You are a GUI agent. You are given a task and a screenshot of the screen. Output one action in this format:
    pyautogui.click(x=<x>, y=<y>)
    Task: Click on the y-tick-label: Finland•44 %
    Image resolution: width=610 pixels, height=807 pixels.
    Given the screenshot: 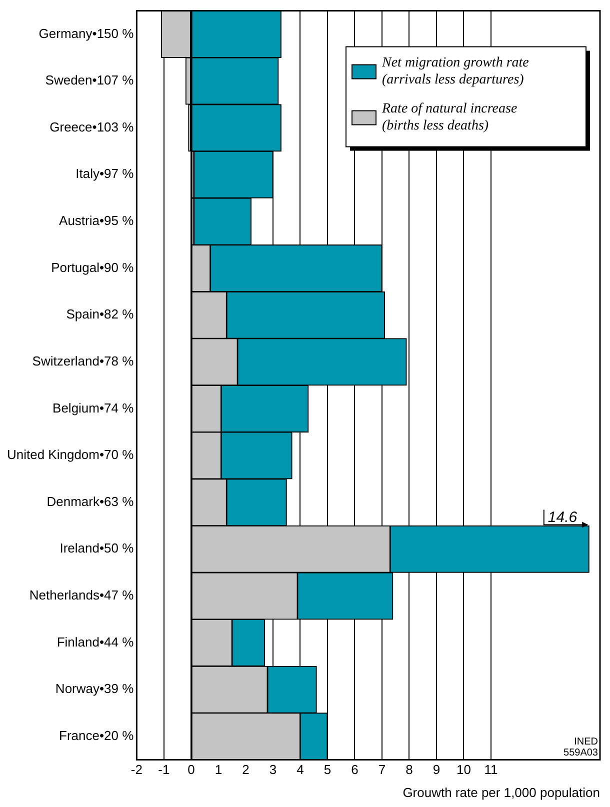 What is the action you would take?
    pyautogui.click(x=95, y=642)
    